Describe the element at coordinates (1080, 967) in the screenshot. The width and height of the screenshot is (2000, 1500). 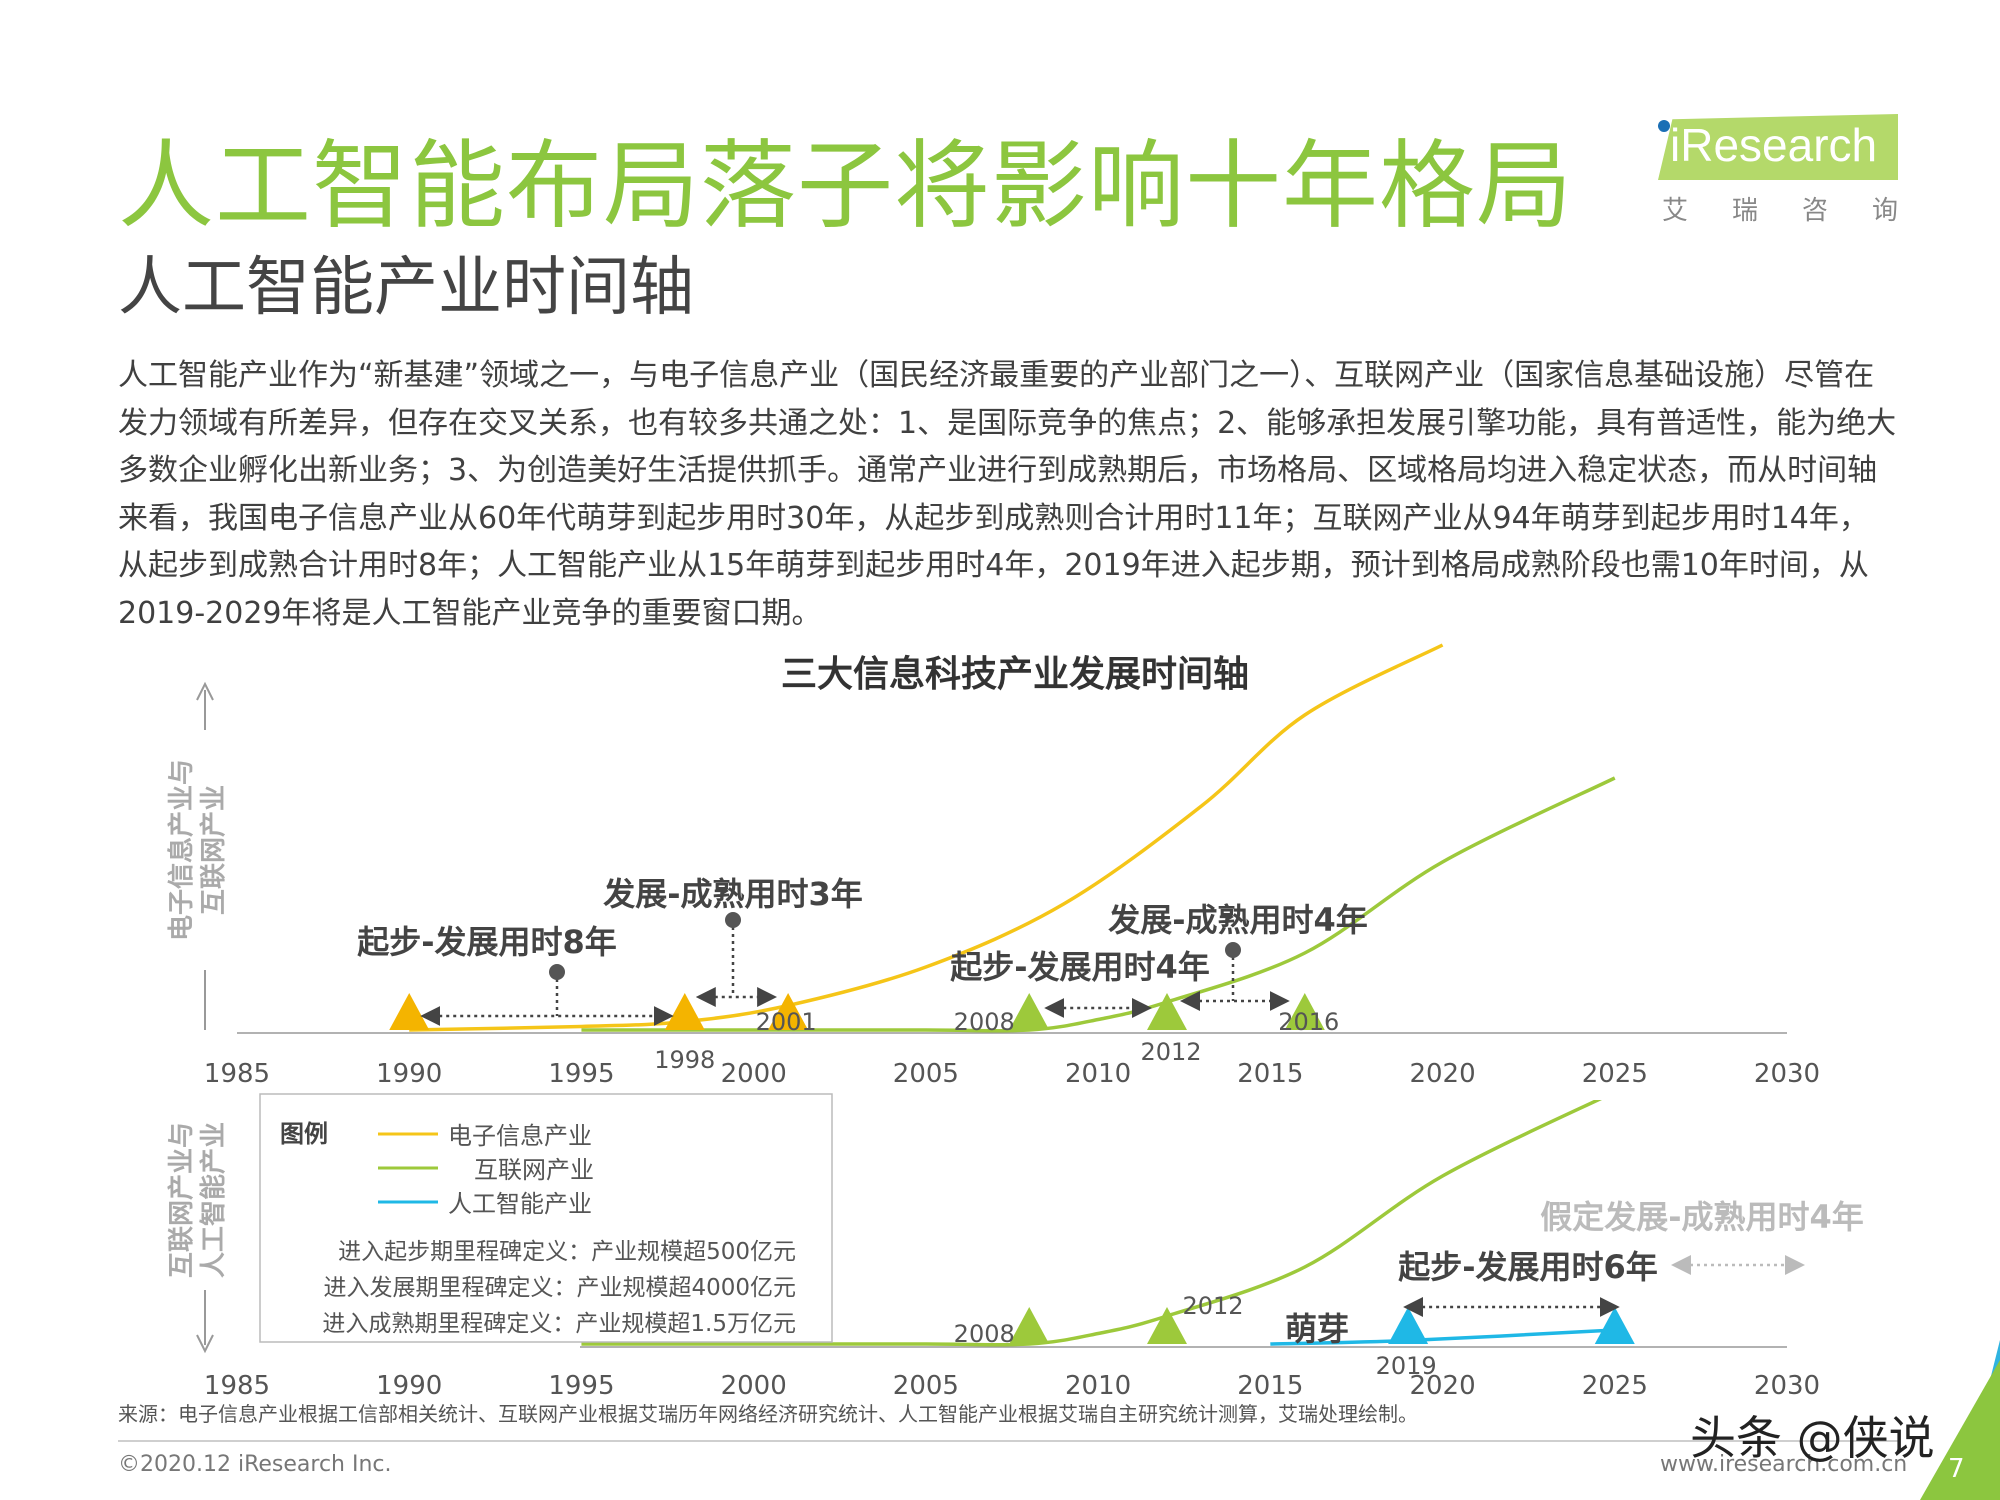
I see `annotation-label: 起步-发展用时4年` at that location.